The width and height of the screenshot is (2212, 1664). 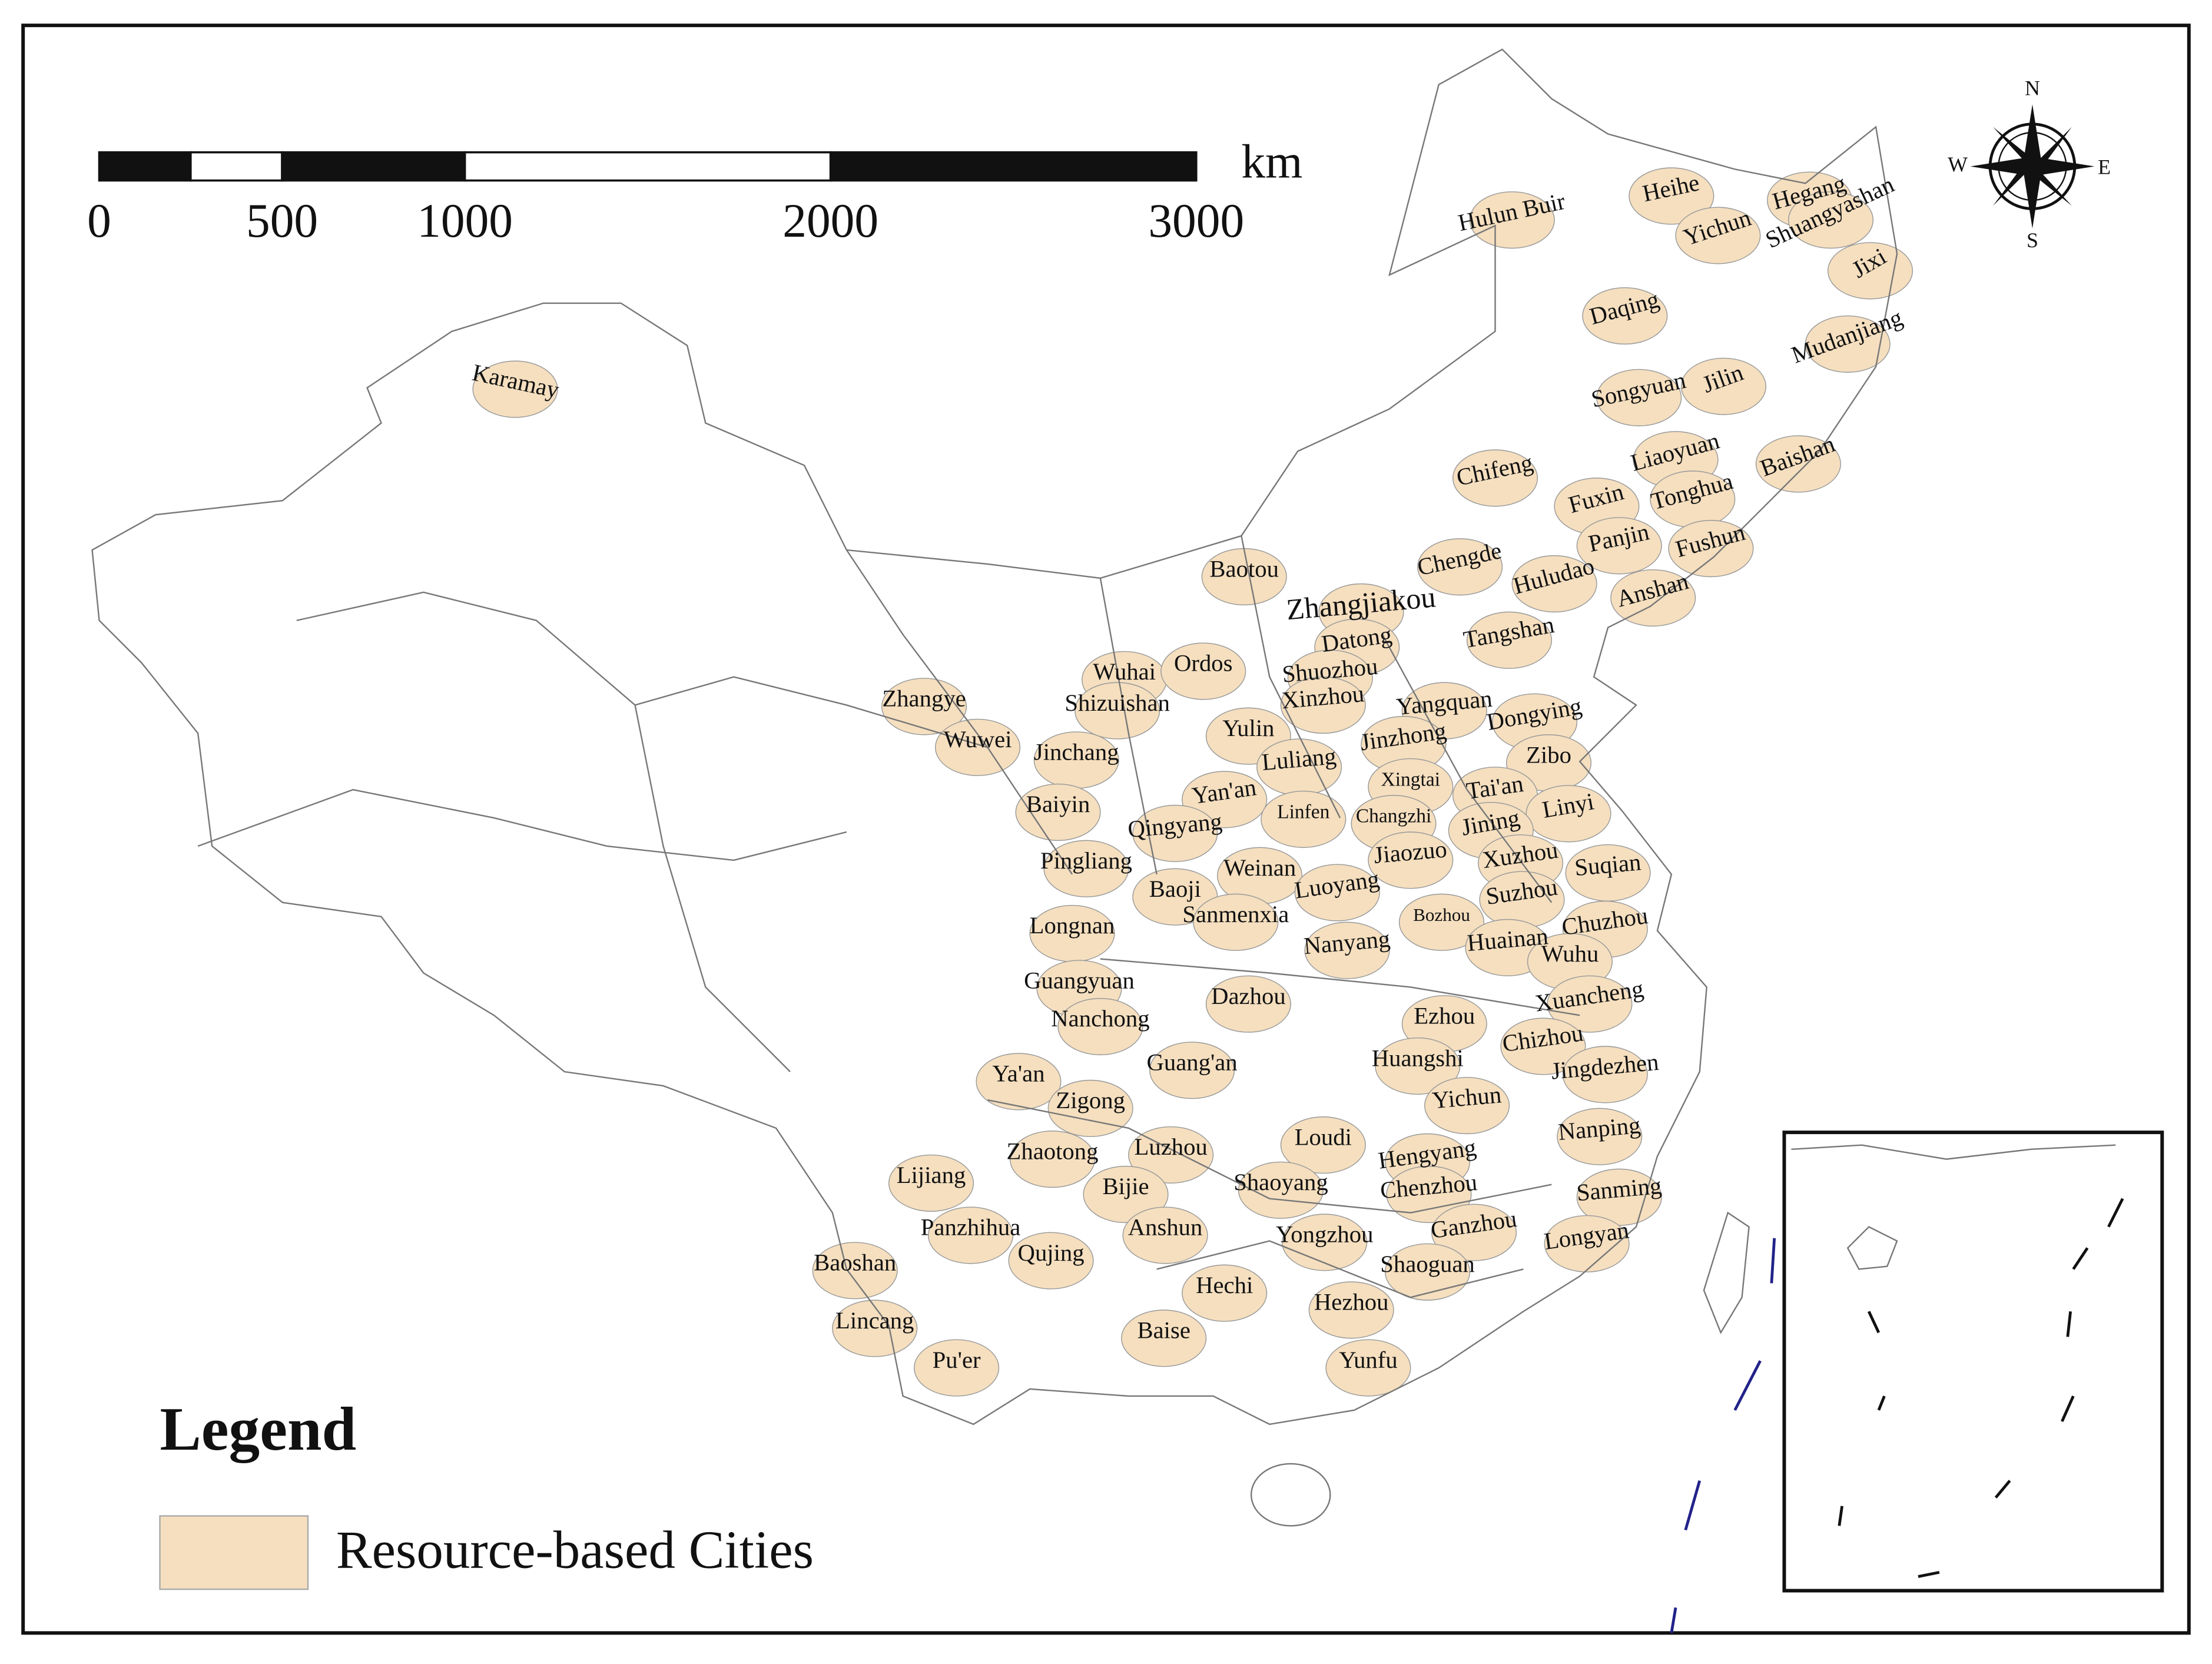 What do you see at coordinates (1090, 1100) in the screenshot?
I see `city-label: Zigong` at bounding box center [1090, 1100].